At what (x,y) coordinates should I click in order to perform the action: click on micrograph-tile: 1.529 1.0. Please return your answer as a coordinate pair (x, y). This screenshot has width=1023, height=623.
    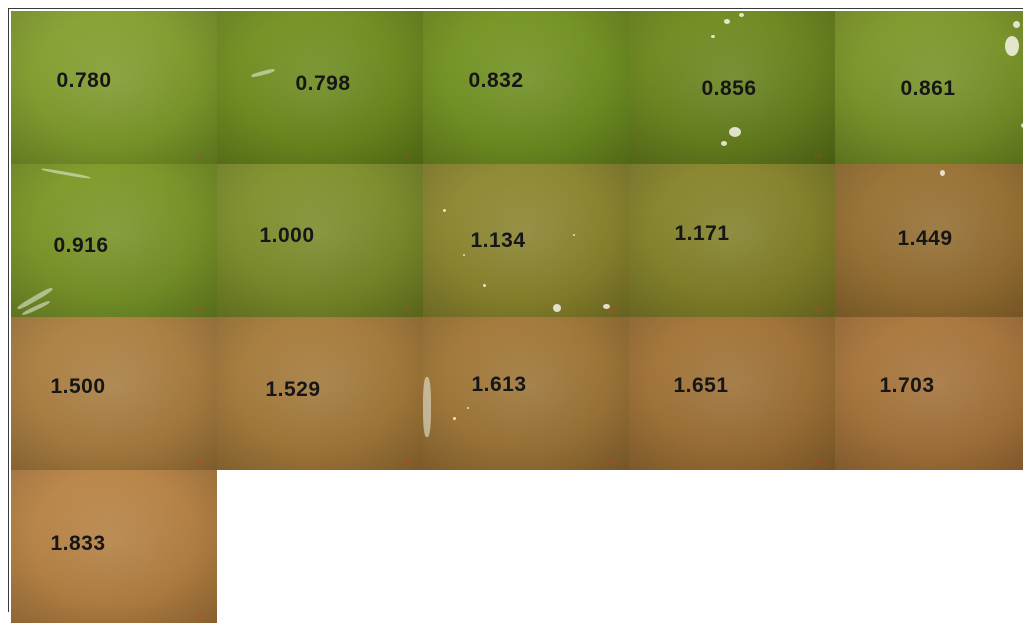
    Looking at the image, I should click on (320, 393).